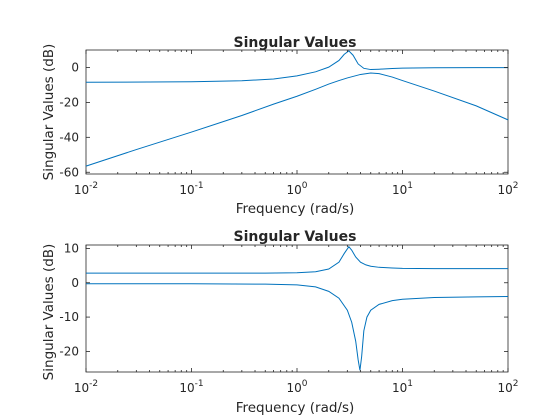  What do you see at coordinates (75, 67) in the screenshot?
I see `top-plot-y-tick-label: 0` at bounding box center [75, 67].